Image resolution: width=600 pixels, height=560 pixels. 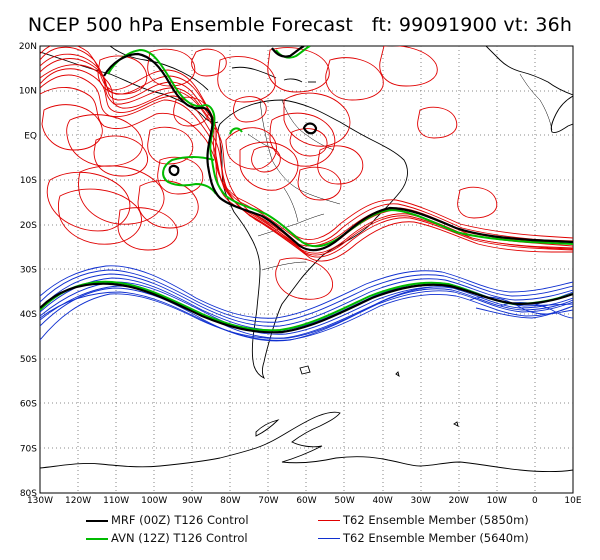 What do you see at coordinates (189, 175) in the screenshot?
I see `avn-5850m-loop` at bounding box center [189, 175].